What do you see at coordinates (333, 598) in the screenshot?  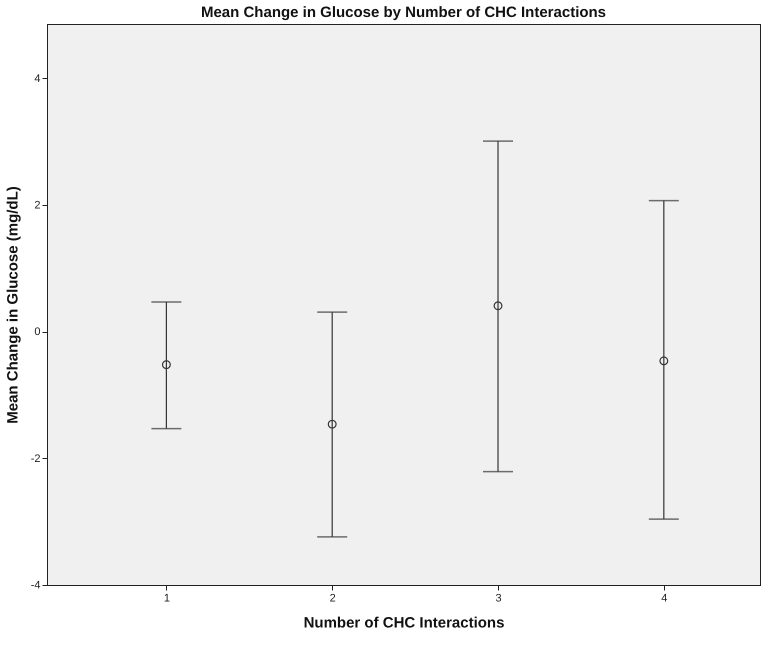 I see `x-tick-label: 2` at bounding box center [333, 598].